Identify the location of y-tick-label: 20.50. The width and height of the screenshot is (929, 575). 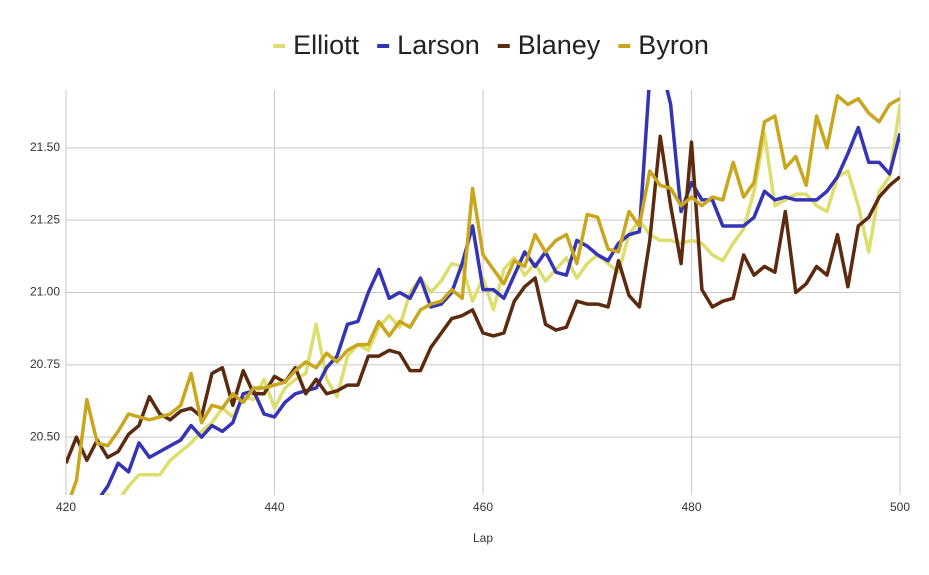
(45, 436).